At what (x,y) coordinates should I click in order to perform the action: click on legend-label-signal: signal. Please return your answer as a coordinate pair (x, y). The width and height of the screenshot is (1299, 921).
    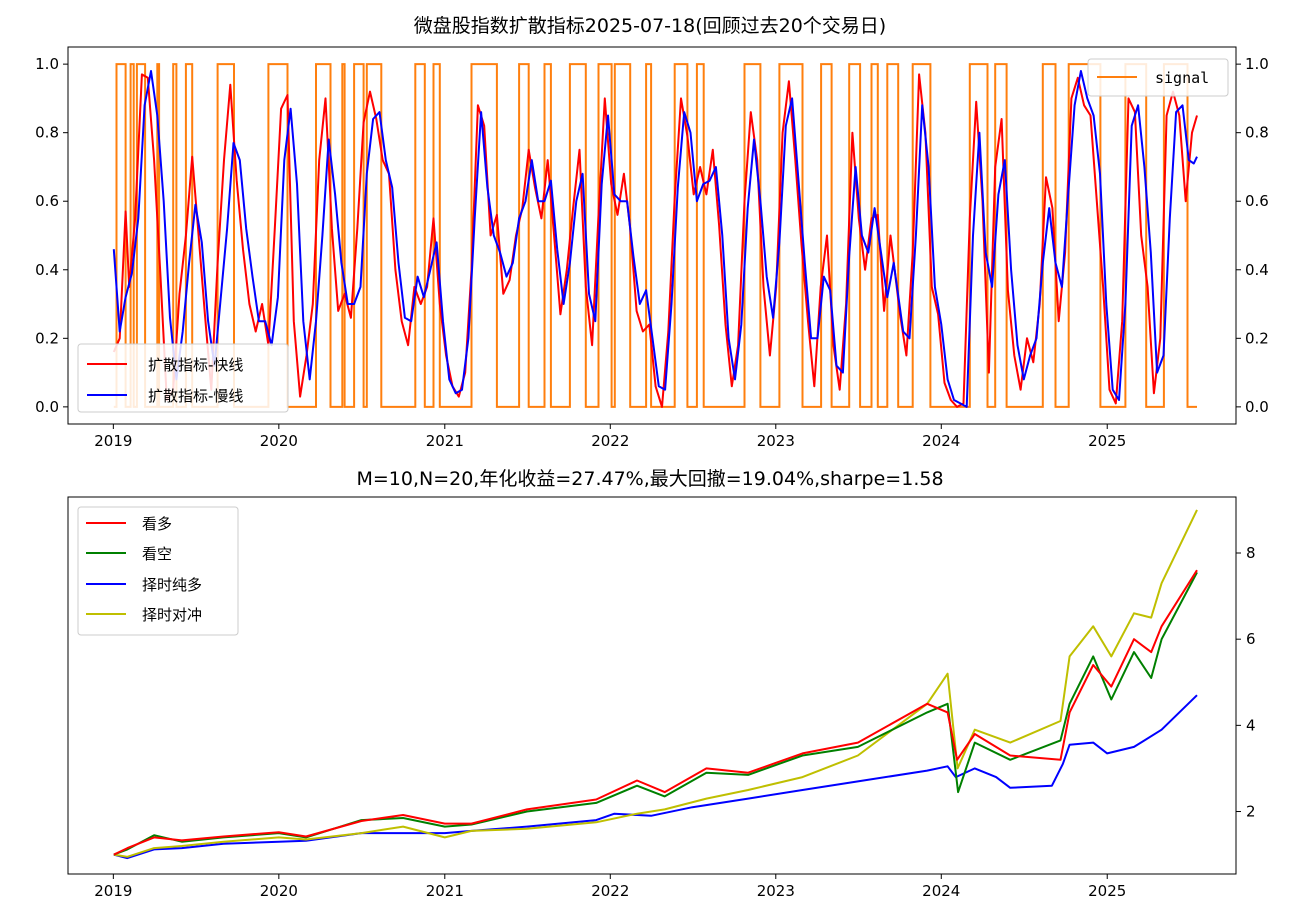
    Looking at the image, I should click on (1182, 78).